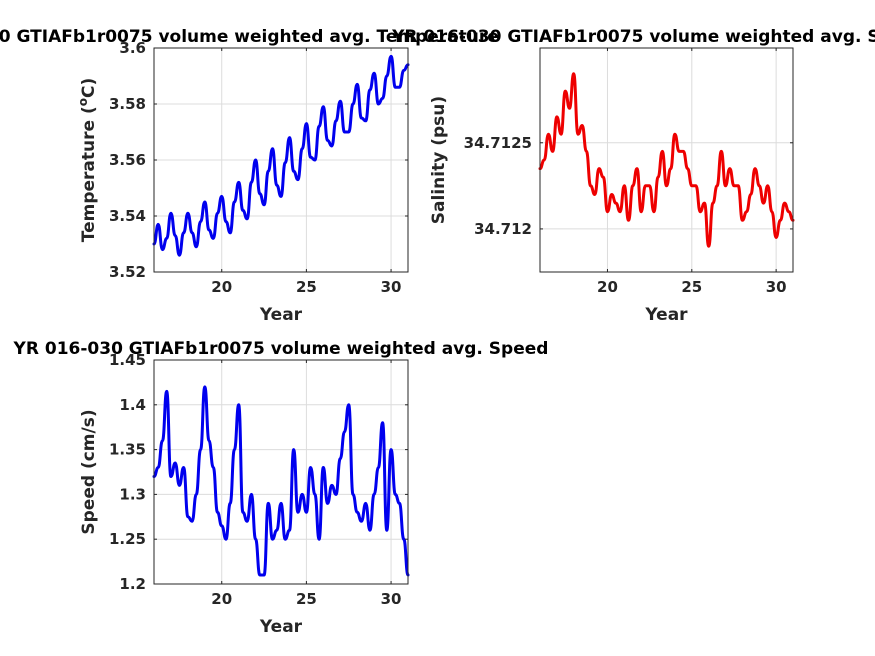  I want to click on speed-y-tick-label: 1.35, so click(127, 450).